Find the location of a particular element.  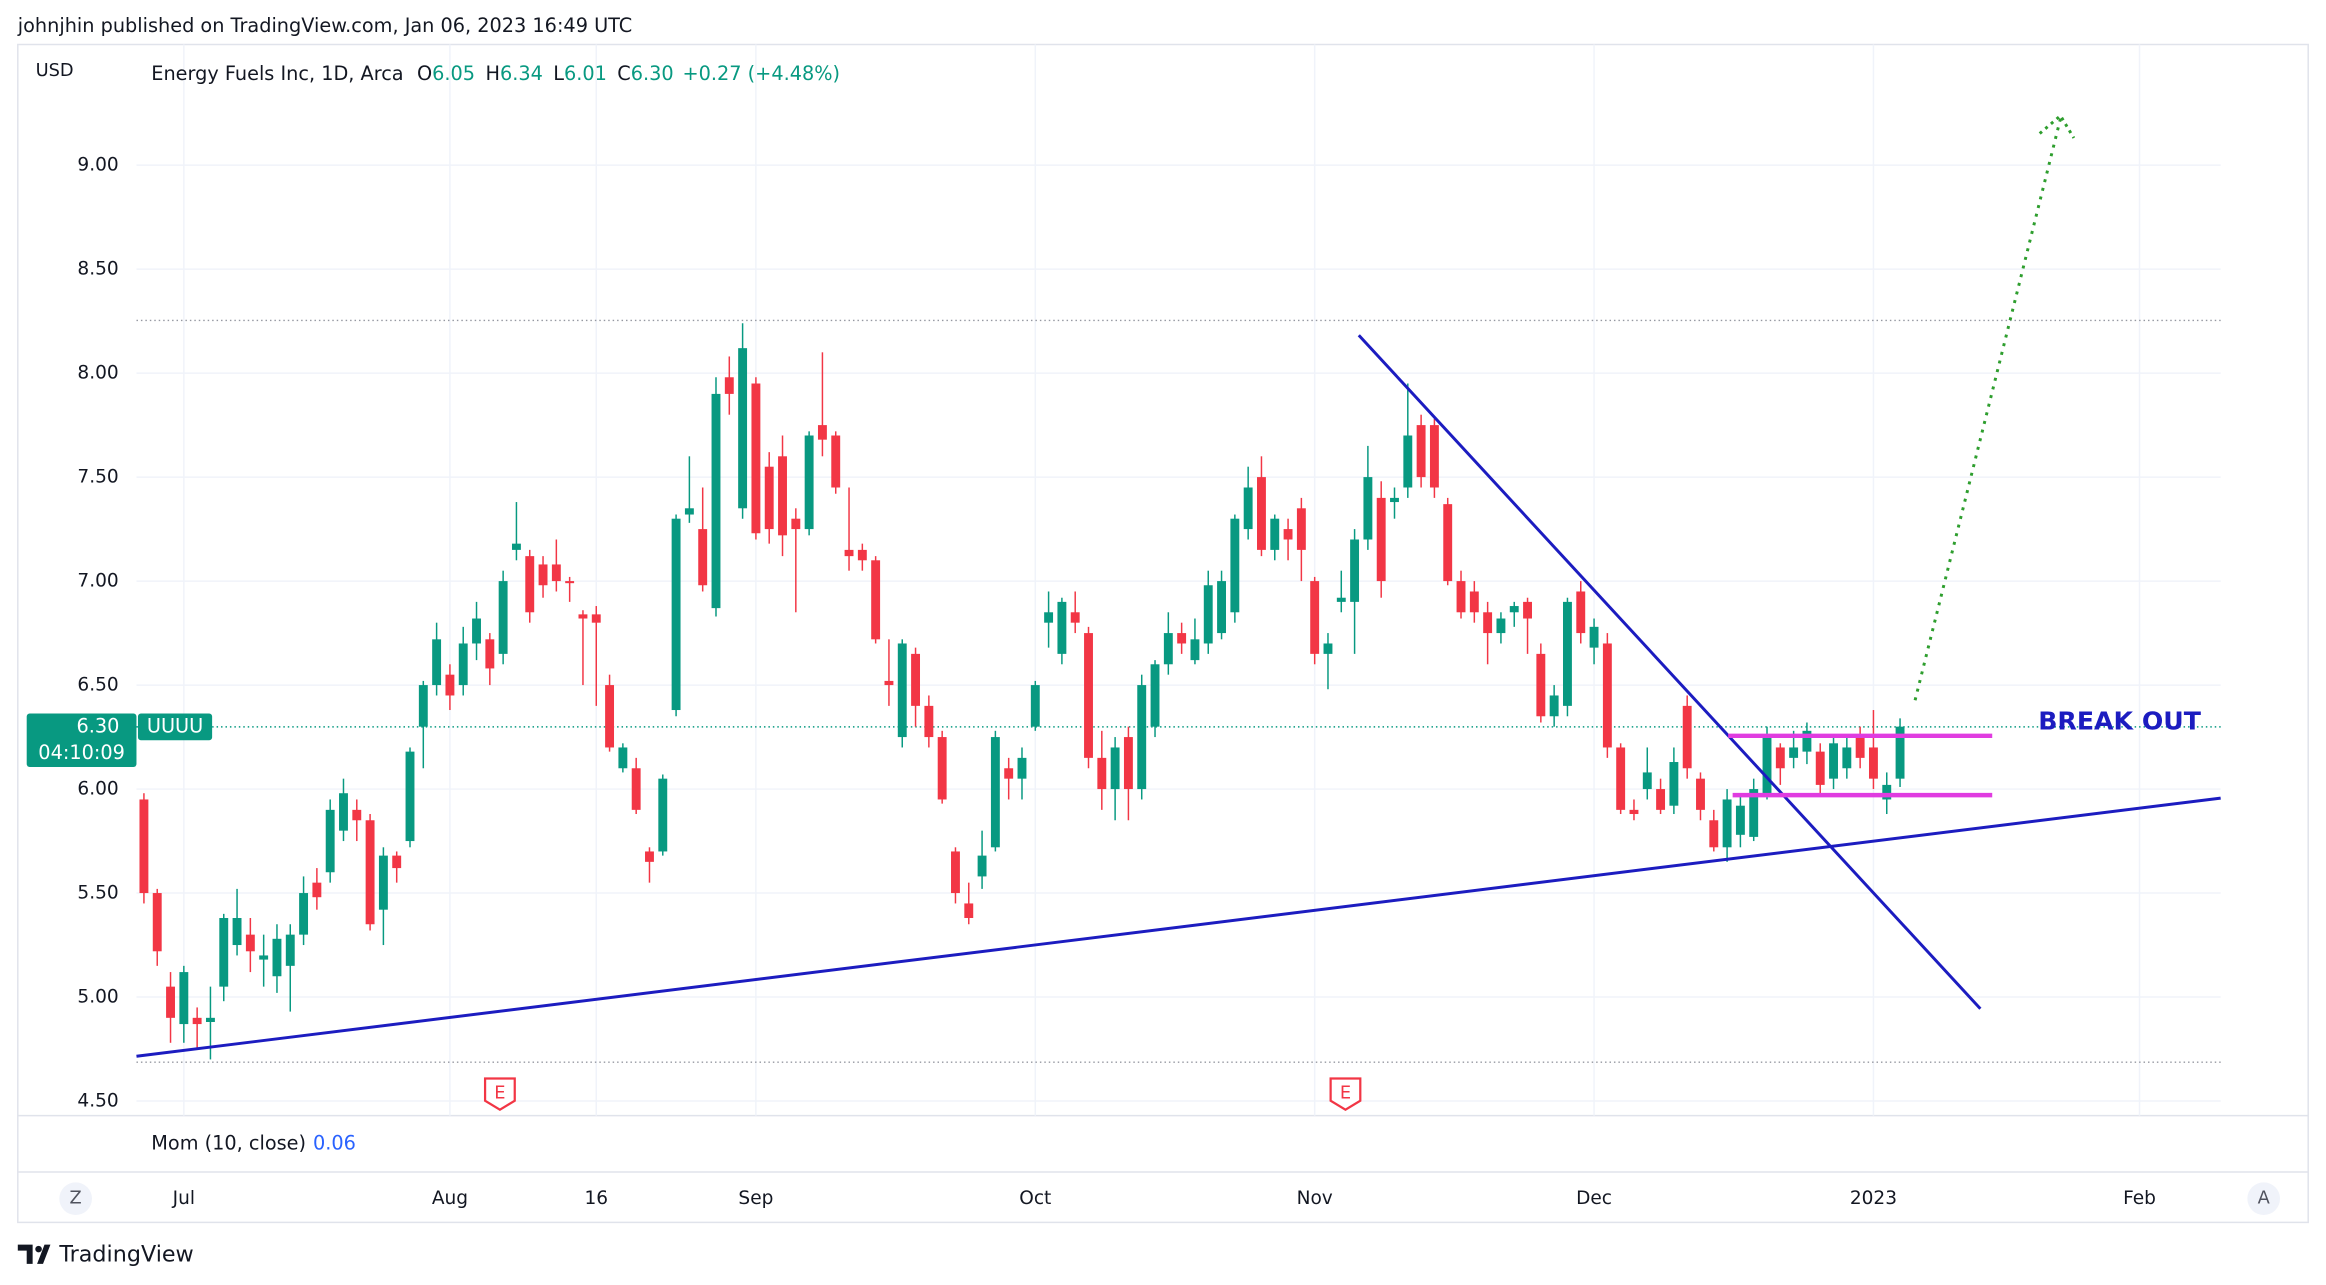

price-label: 6.30 is located at coordinates (97, 725).